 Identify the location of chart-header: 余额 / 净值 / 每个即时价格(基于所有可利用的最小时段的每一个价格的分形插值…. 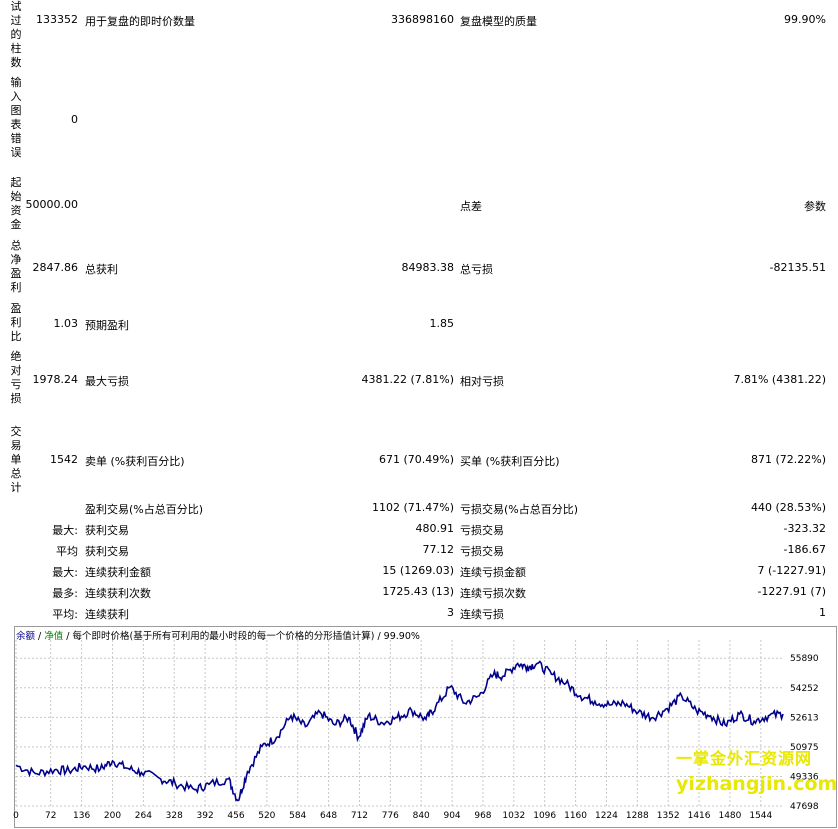
(218, 635).